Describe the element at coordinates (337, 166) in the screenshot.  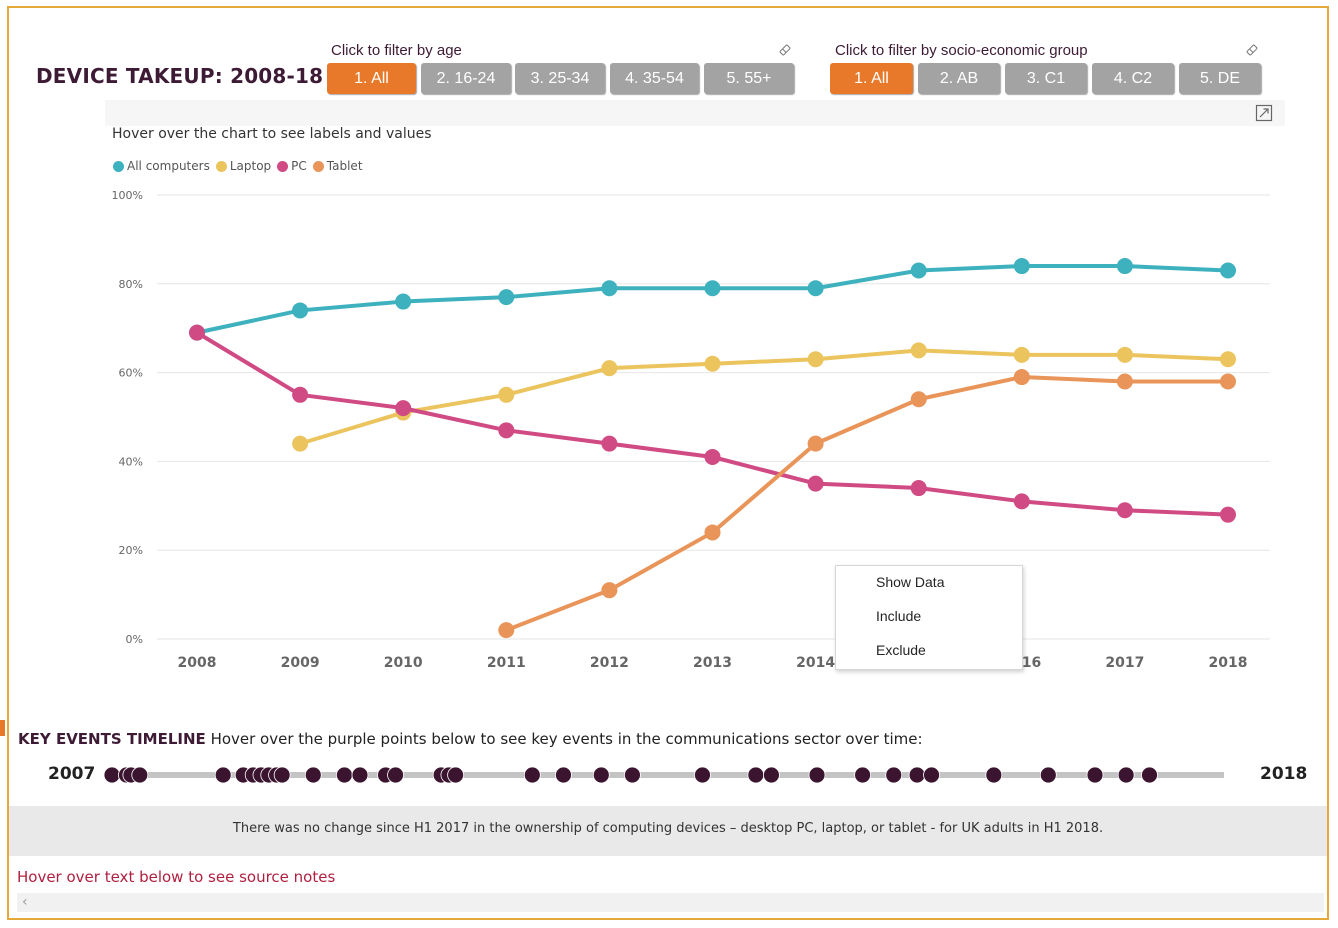
I see `legend-item: Tablet` at that location.